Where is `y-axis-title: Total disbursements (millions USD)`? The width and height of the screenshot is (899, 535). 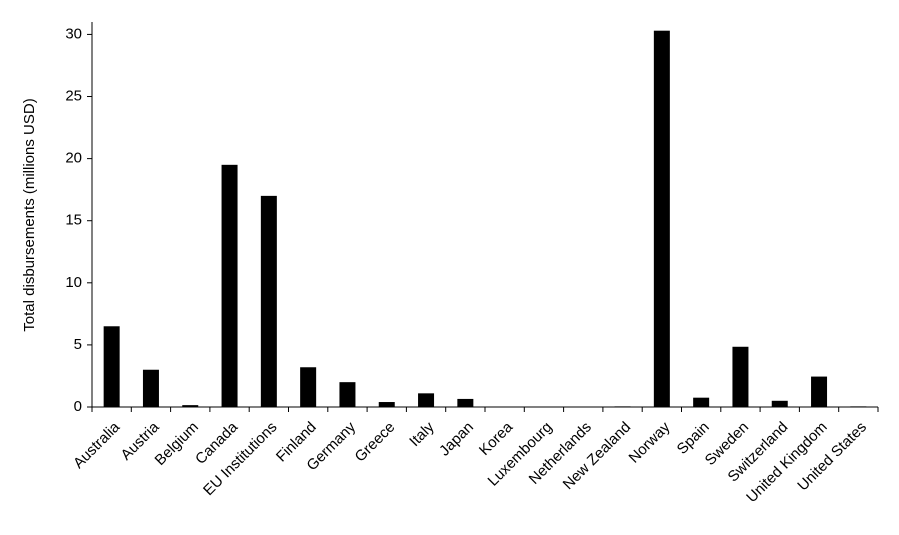
y-axis-title: Total disbursements (millions USD) is located at coordinates (29, 214).